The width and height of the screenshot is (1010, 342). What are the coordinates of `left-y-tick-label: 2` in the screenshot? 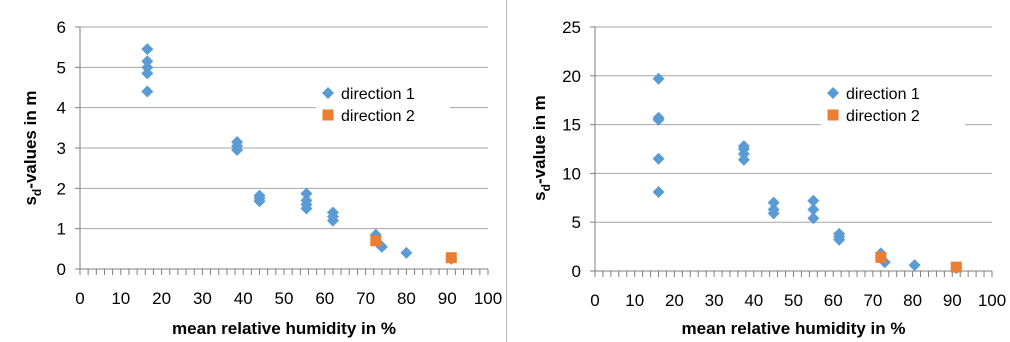 It's located at (61, 188).